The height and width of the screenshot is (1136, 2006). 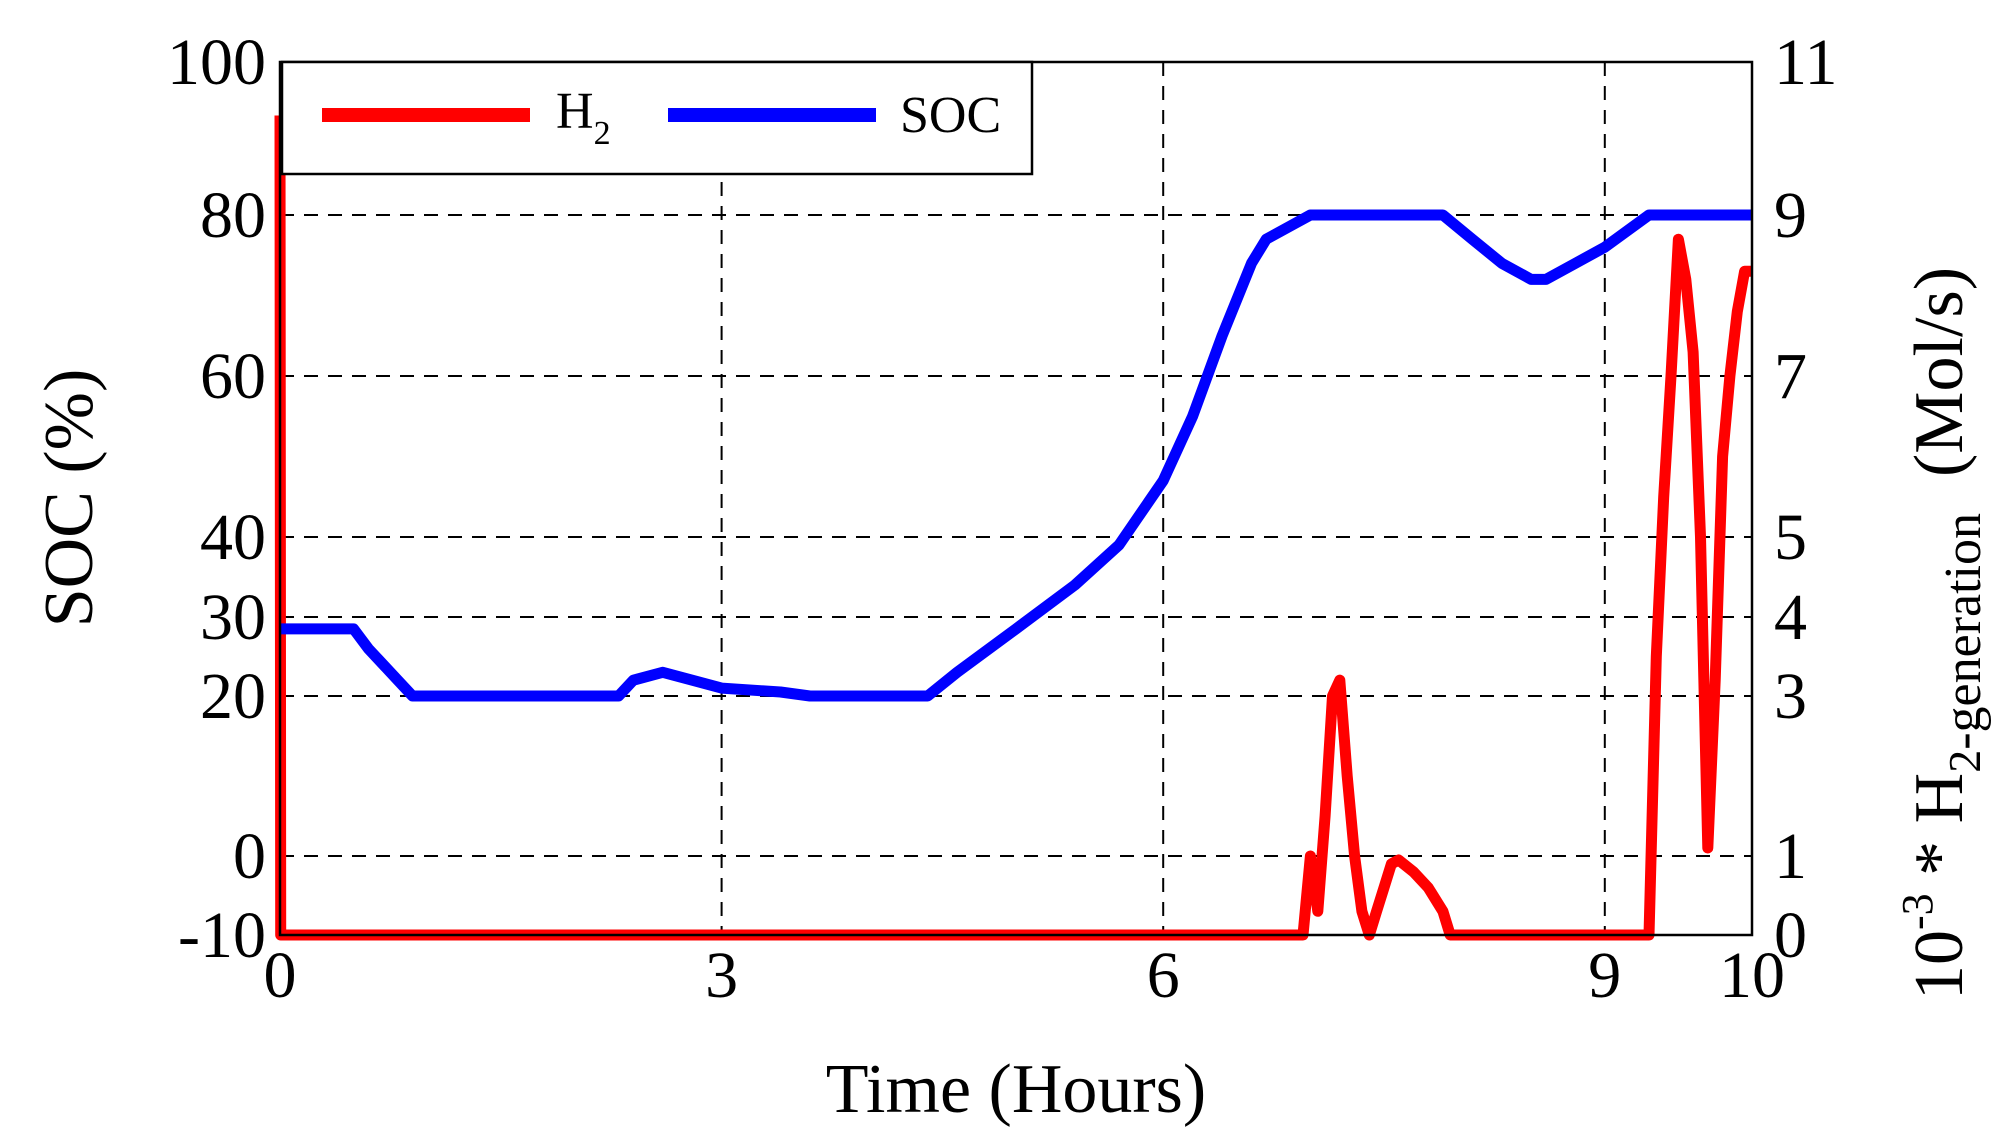 What do you see at coordinates (280, 975) in the screenshot?
I see `x-tick-label: 0` at bounding box center [280, 975].